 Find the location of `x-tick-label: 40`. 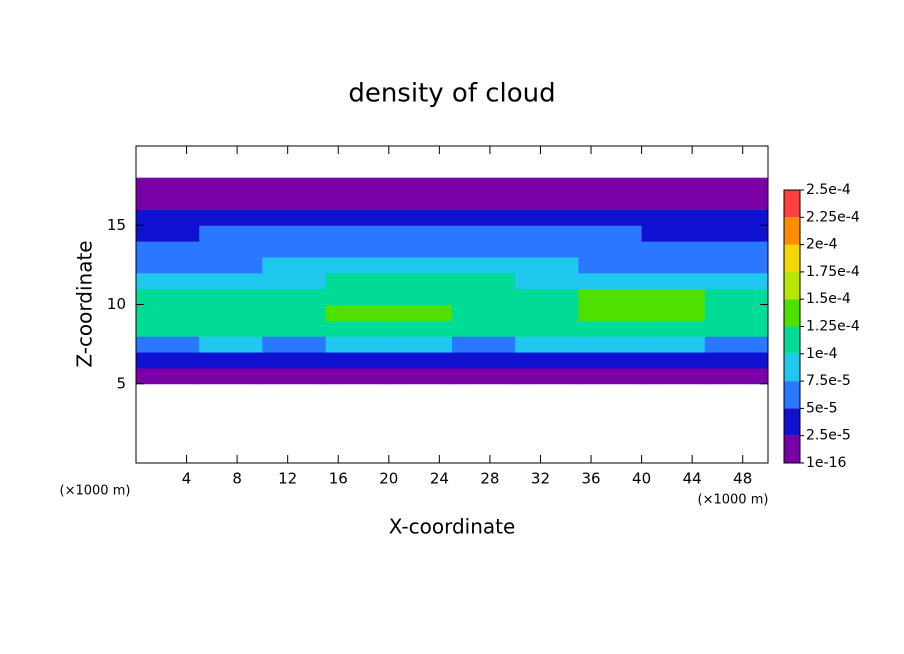

x-tick-label: 40 is located at coordinates (641, 479).